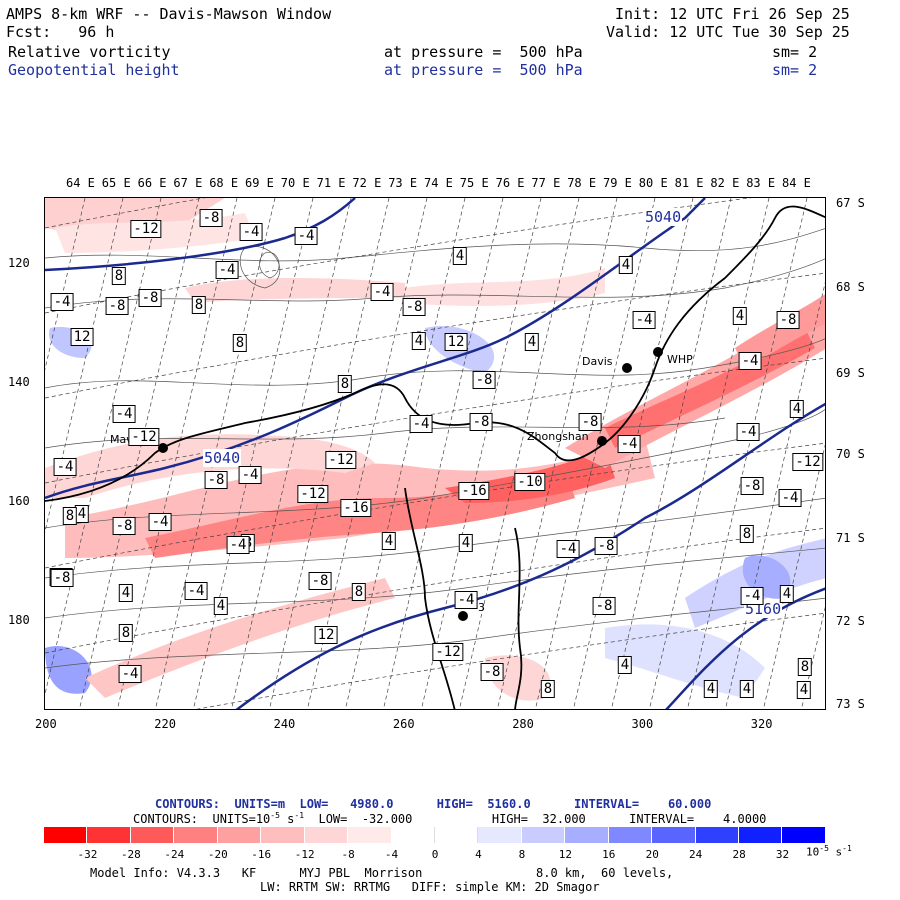  Describe the element at coordinates (367, 183) in the screenshot. I see `longitude-label: 72 E` at that location.